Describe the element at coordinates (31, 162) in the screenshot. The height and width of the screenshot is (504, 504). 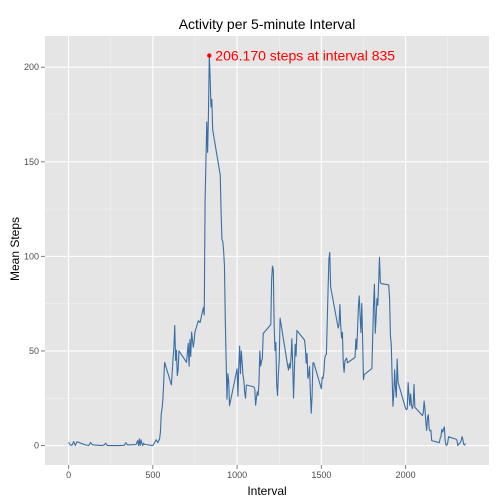
I see `y-tick-label: 150` at that location.